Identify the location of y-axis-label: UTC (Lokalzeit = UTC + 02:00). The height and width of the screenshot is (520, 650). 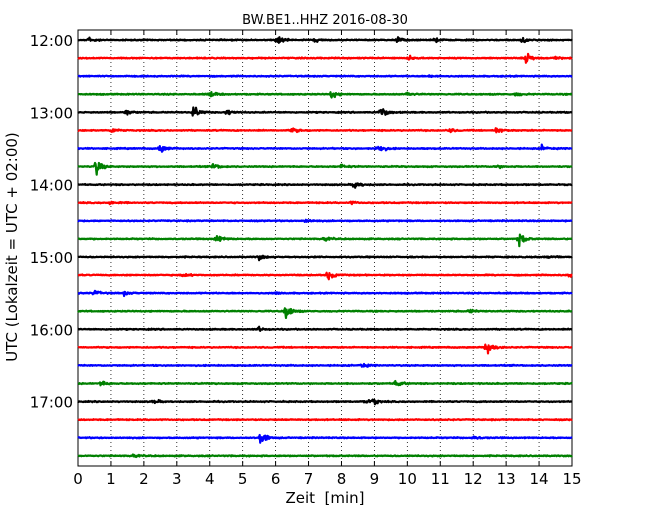
(12, 247).